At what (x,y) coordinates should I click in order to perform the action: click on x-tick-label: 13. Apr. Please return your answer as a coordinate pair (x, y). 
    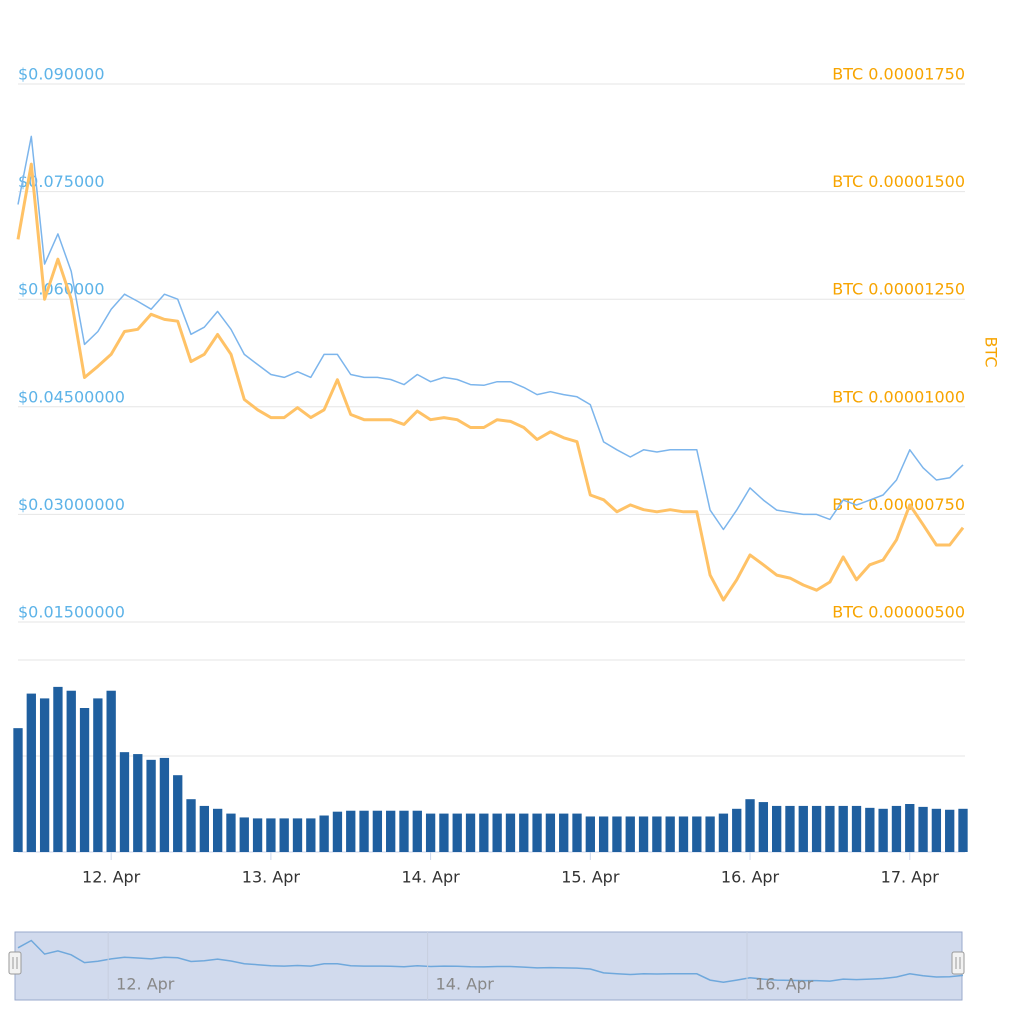
    Looking at the image, I should click on (271, 877).